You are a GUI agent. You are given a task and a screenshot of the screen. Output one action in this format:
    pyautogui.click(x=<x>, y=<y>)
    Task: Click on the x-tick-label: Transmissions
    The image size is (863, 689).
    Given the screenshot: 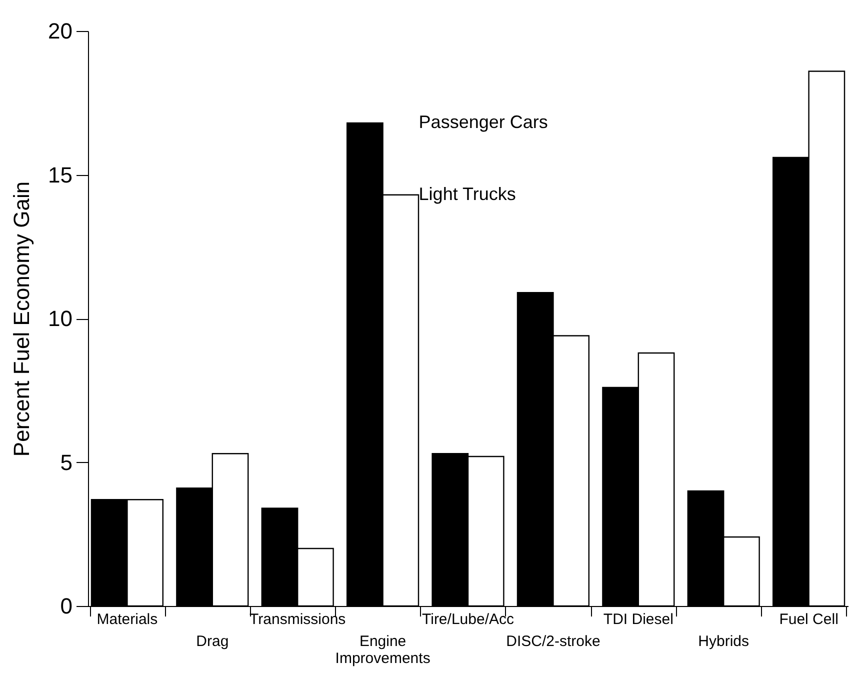 What is the action you would take?
    pyautogui.click(x=298, y=619)
    